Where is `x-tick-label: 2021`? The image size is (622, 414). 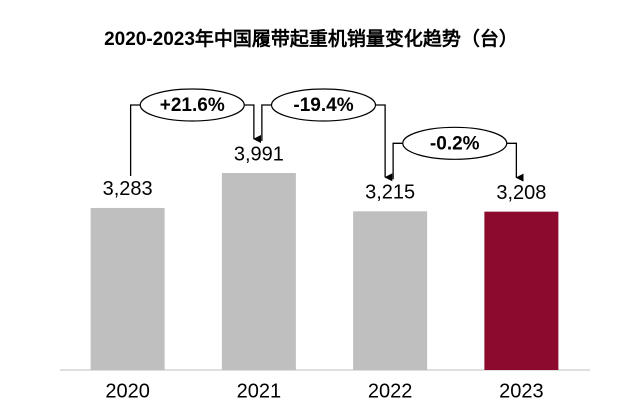 x-tick-label: 2021 is located at coordinates (259, 391).